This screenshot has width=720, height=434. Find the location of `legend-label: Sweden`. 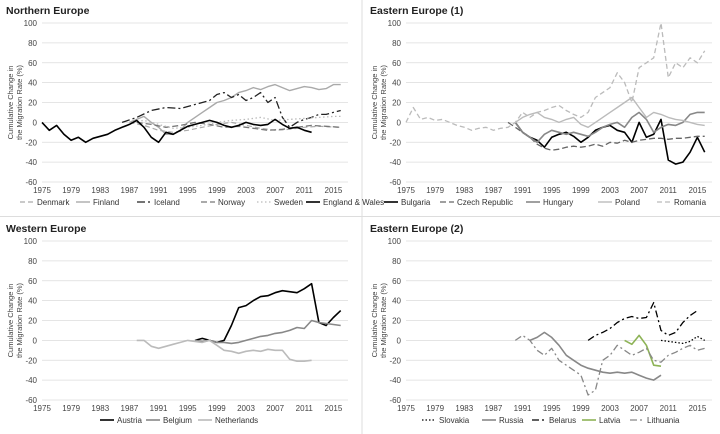

legend-label: Sweden is located at coordinates (288, 202).